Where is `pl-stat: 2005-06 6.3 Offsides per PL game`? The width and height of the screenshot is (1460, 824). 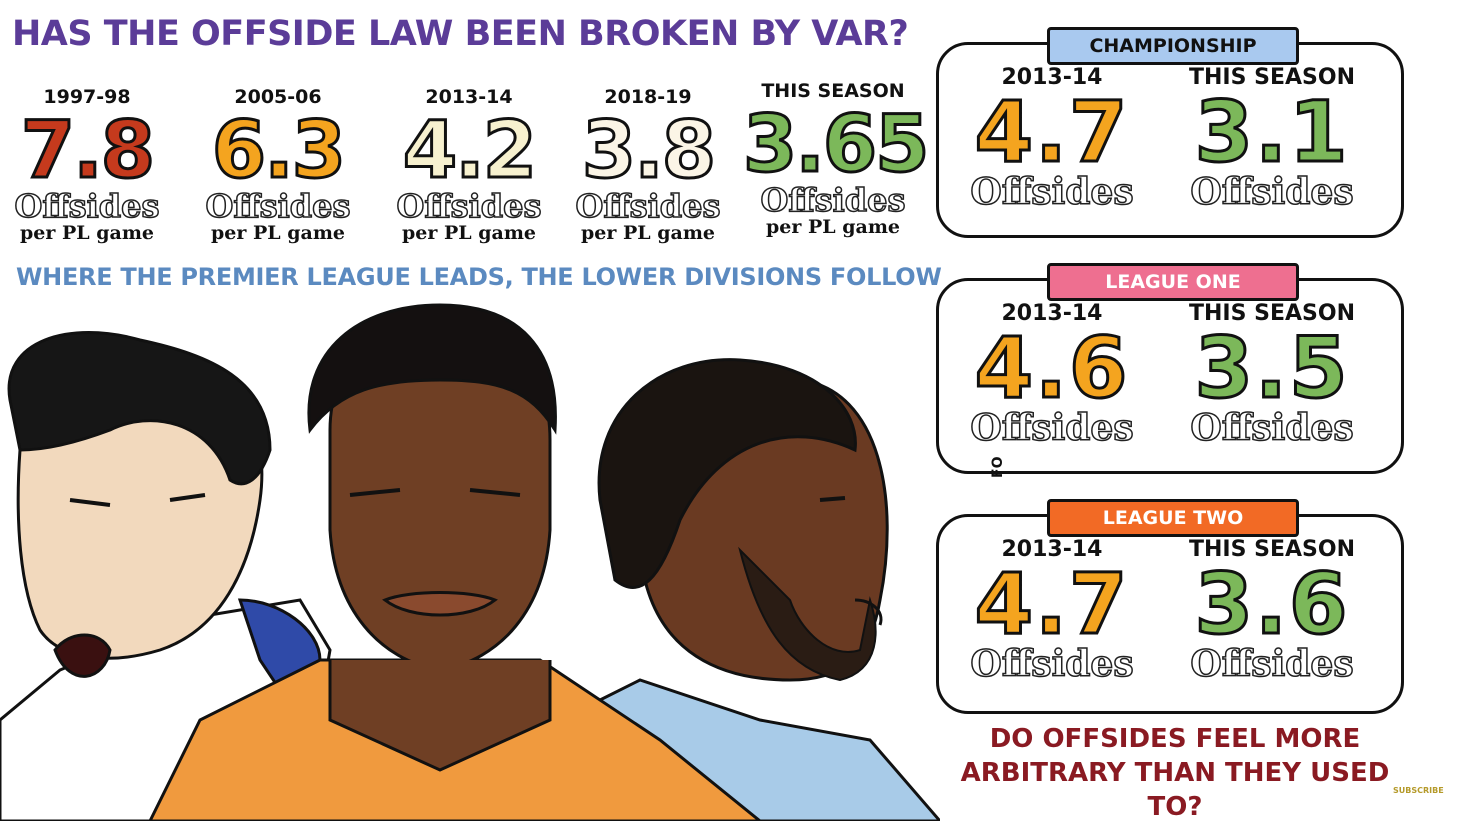 pl-stat: 2005-06 6.3 Offsides per PL game is located at coordinates (278, 165).